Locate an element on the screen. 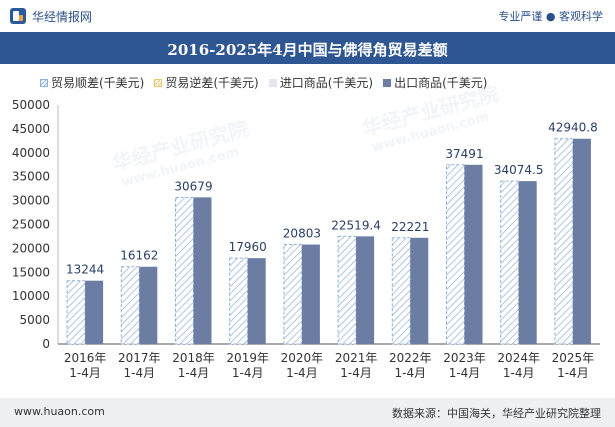  x-tick-label: 2023年 is located at coordinates (464, 358).